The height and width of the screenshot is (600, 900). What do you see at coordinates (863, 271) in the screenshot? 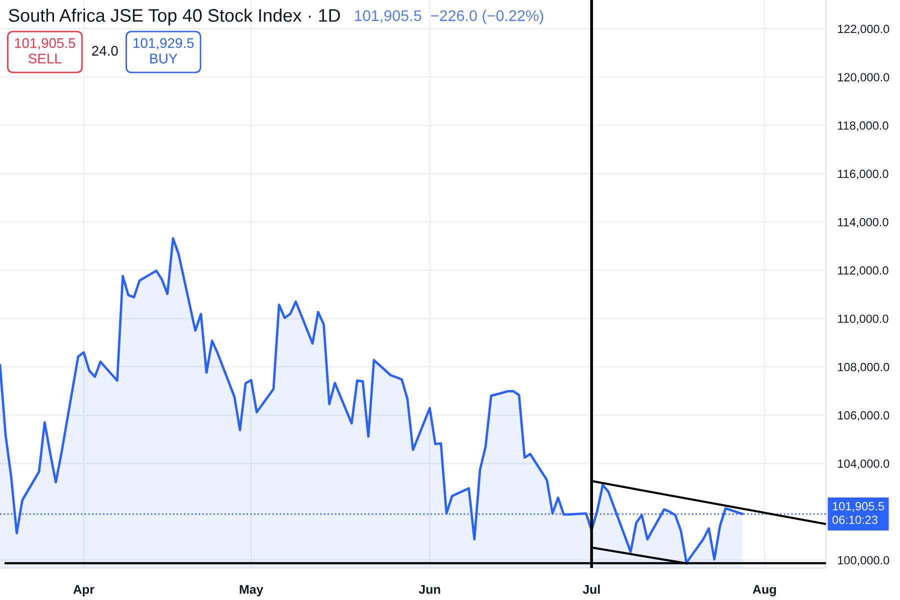
I see `y-tick-label: 112,000.0` at bounding box center [863, 271].